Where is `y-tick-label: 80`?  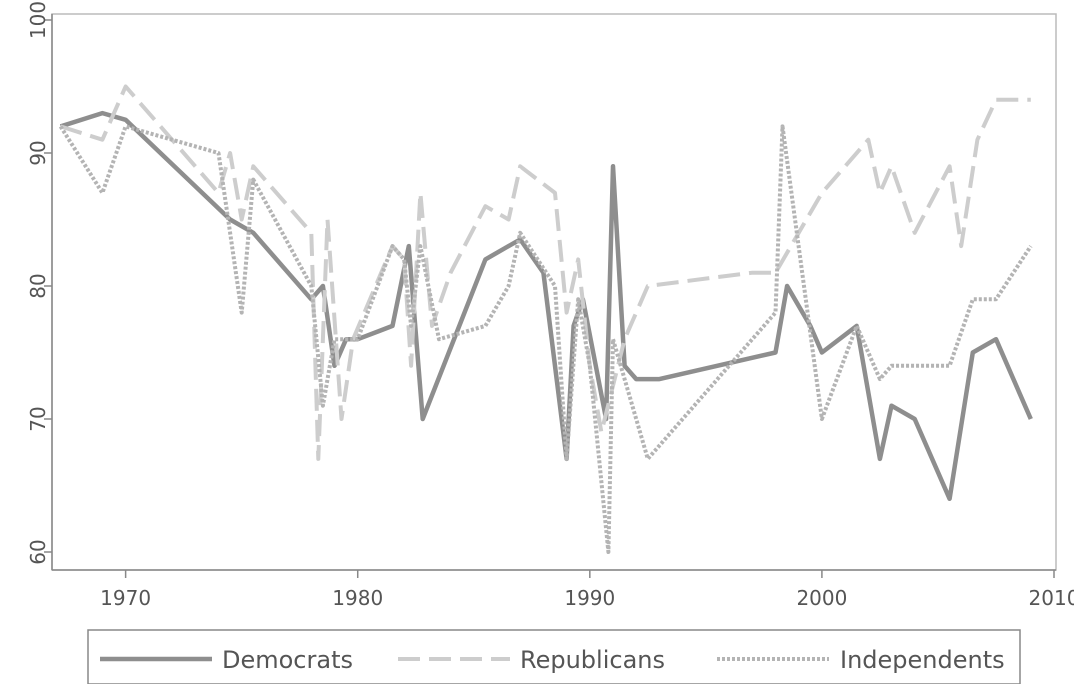 y-tick-label: 80 is located at coordinates (38, 285).